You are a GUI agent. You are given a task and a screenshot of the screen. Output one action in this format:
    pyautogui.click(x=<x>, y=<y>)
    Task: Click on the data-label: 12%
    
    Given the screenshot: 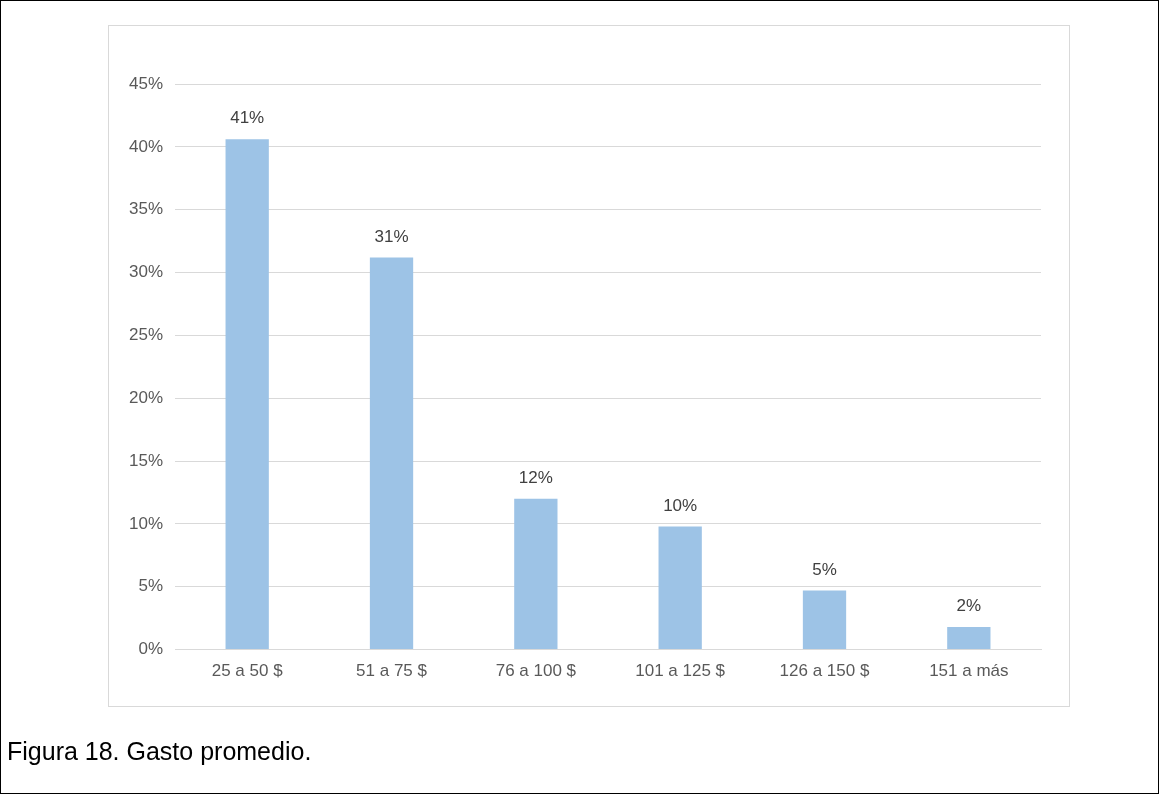 What is the action you would take?
    pyautogui.click(x=535, y=477)
    